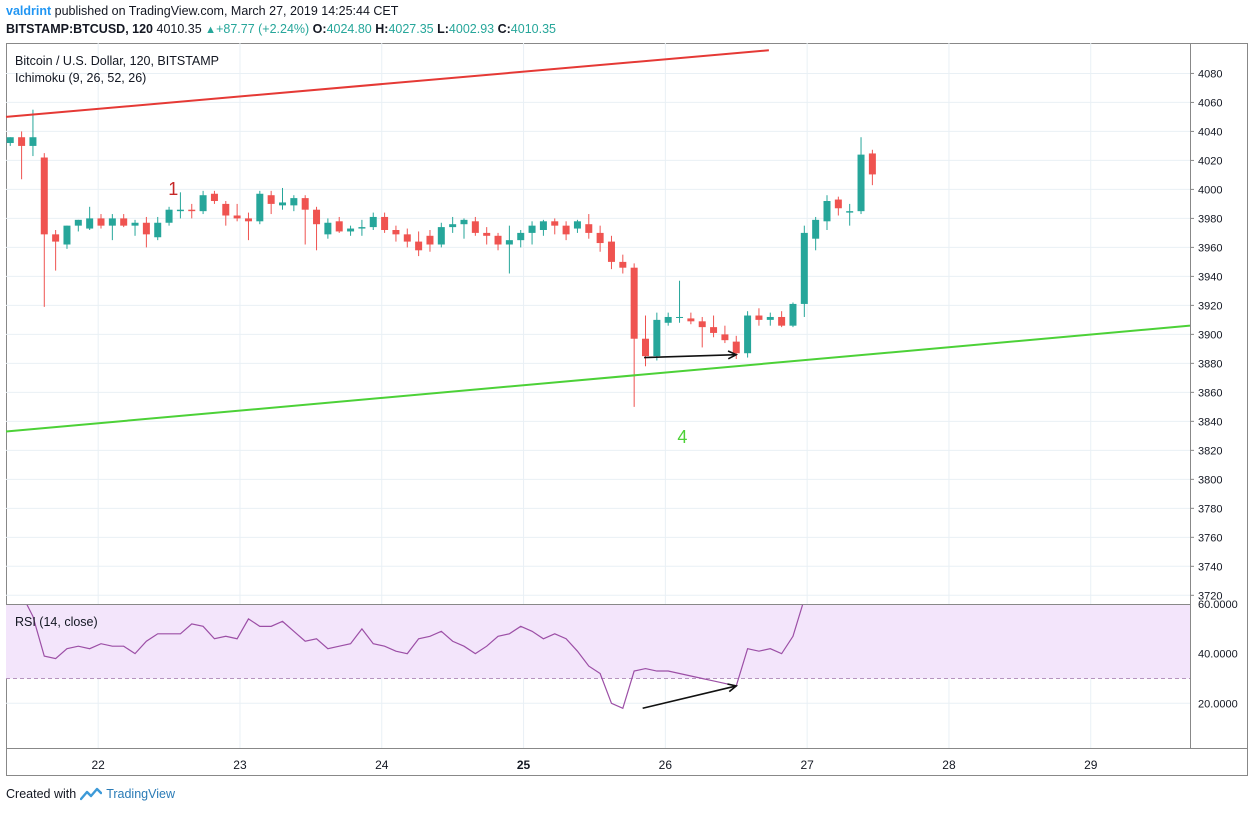 Image resolution: width=1254 pixels, height=813 pixels. What do you see at coordinates (1218, 605) in the screenshot?
I see `rsi-tick-label: 60.0000` at bounding box center [1218, 605].